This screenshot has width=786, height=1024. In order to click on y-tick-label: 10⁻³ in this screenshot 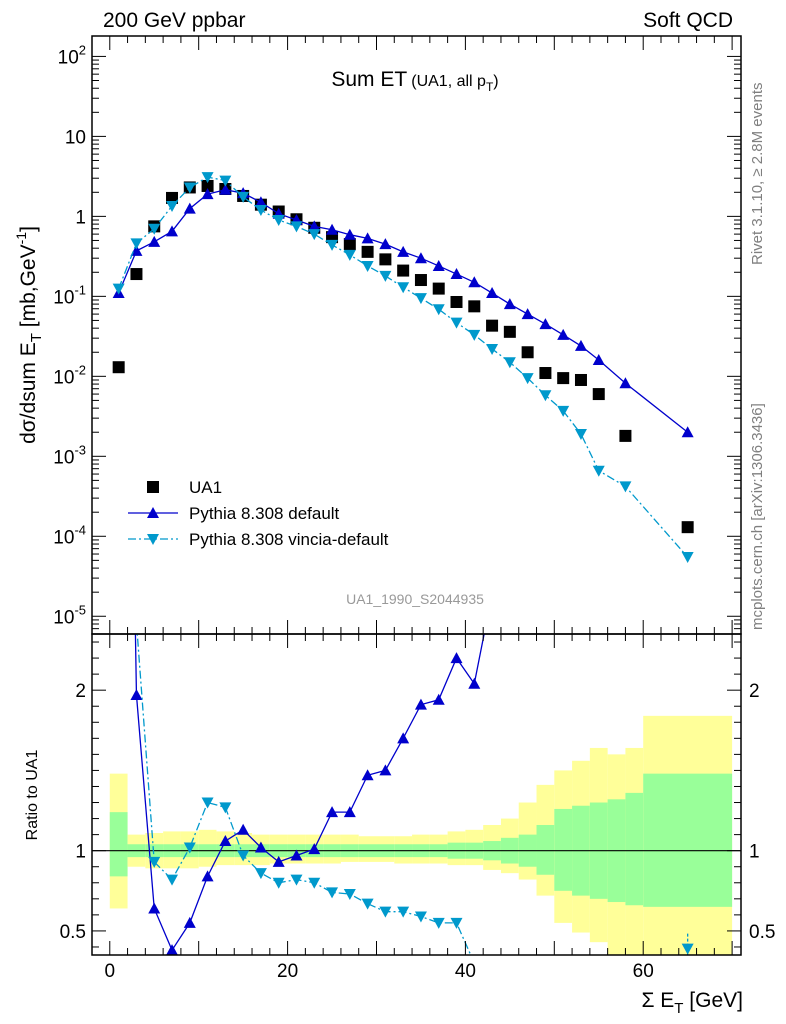, I will do `click(69, 455)`.